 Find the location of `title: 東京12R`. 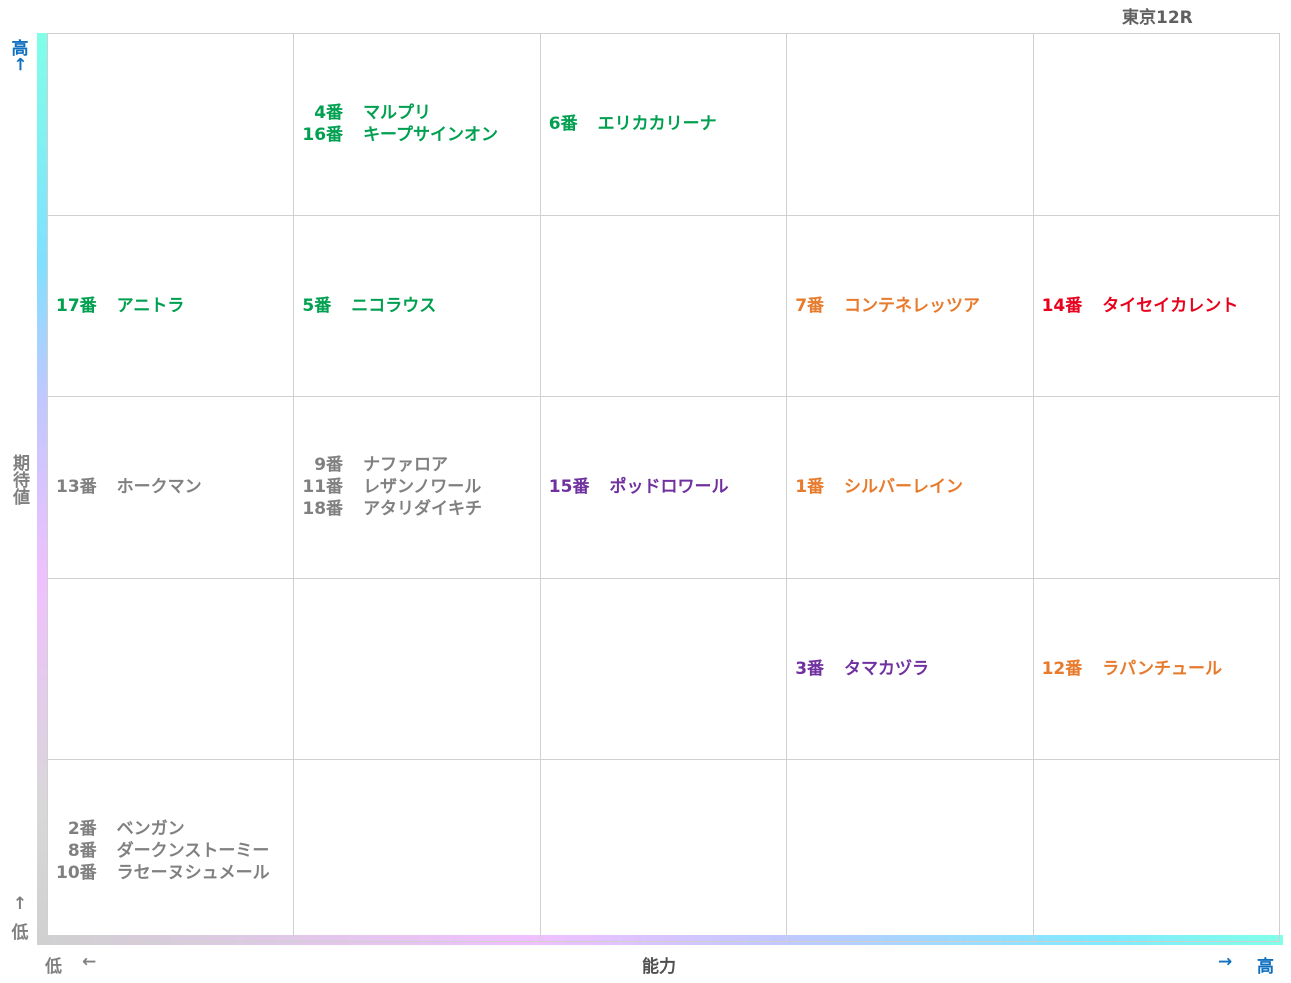

title: 東京12R is located at coordinates (1157, 18).